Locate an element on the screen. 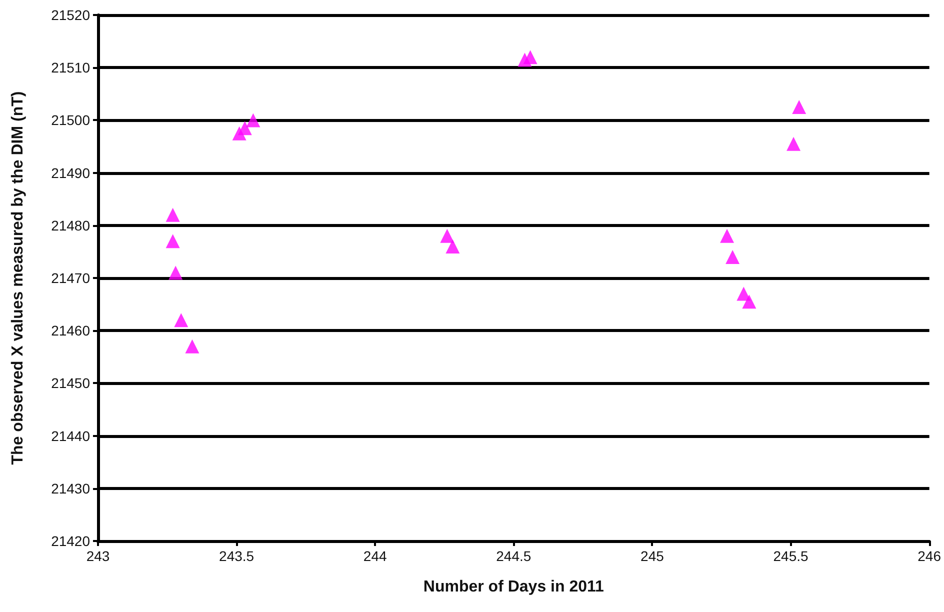 Image resolution: width=944 pixels, height=612 pixels. x-tick-label: 244.5 is located at coordinates (514, 556).